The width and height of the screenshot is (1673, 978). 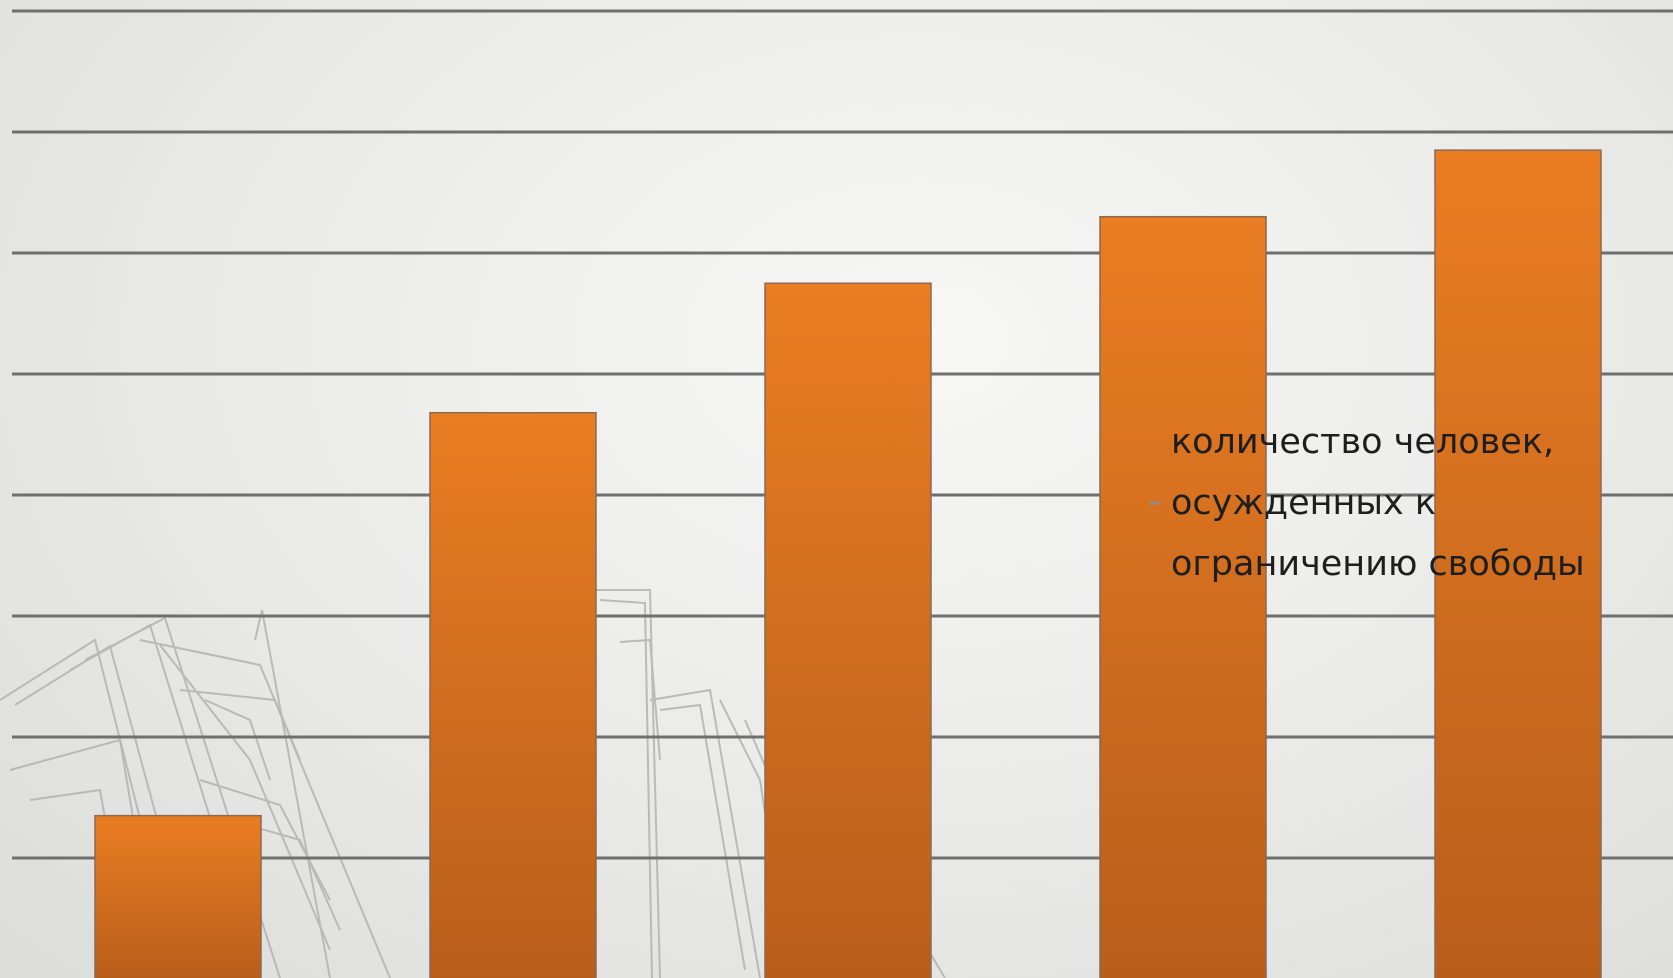 I want to click on legend-label-line-1: количество человек,, so click(x=1362, y=442).